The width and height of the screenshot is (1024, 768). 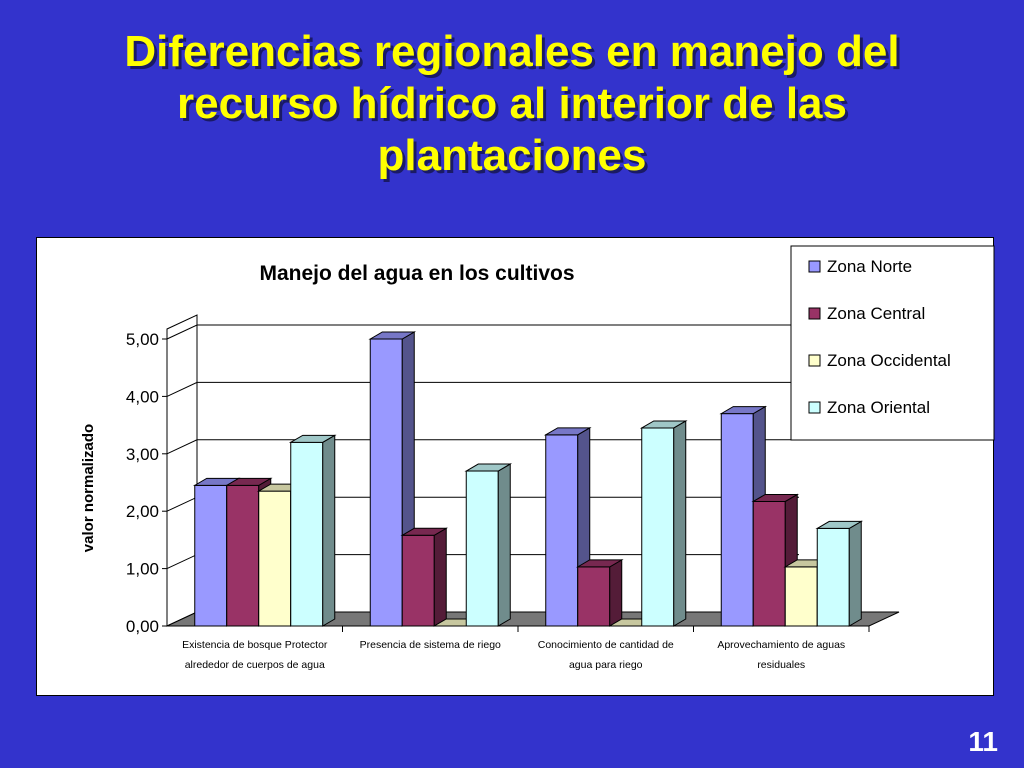 What do you see at coordinates (88, 488) in the screenshot?
I see `y-axis-label: valor normalizado` at bounding box center [88, 488].